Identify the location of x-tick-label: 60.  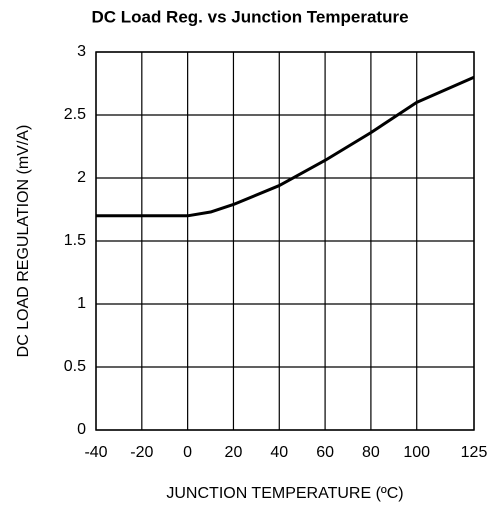
(325, 452).